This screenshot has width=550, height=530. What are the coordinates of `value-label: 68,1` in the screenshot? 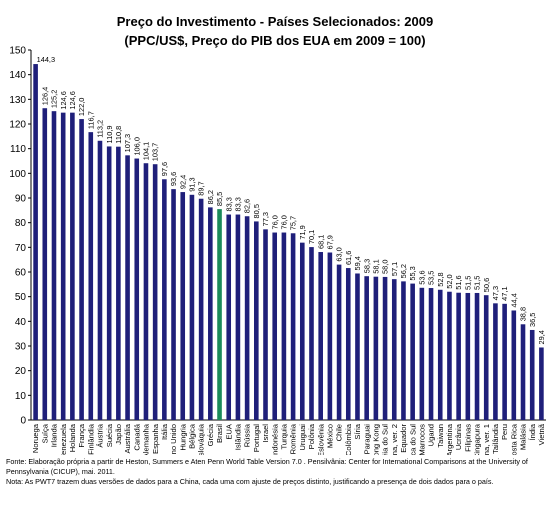 It's located at (320, 242).